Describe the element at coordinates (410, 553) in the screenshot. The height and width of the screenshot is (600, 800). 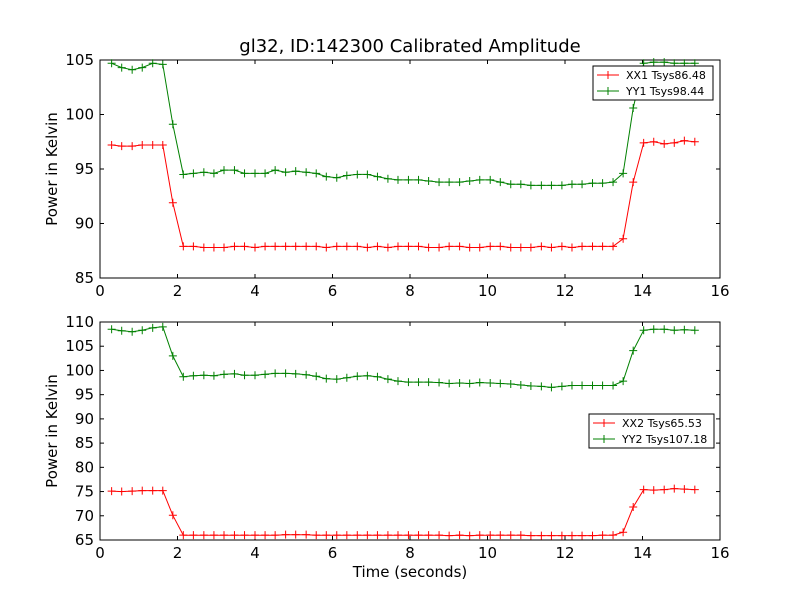
I see `x-tick-label: 8` at that location.